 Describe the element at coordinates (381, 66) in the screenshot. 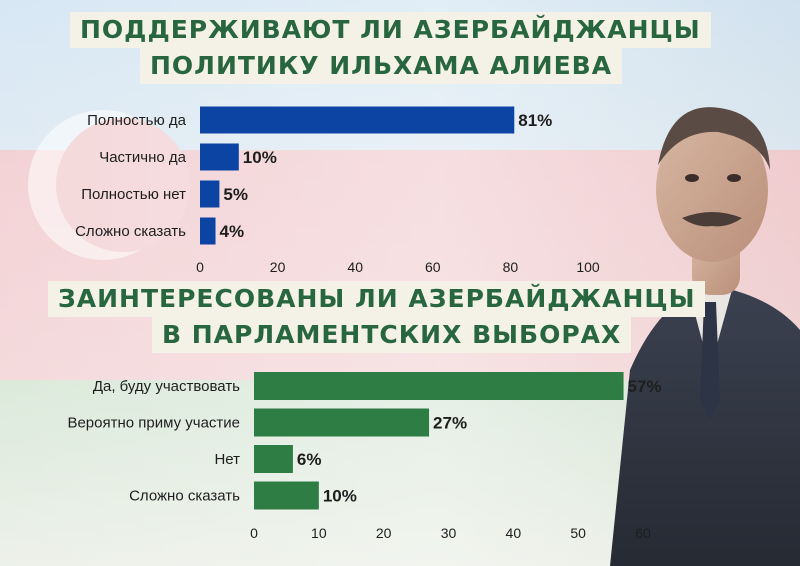

I see `chart1-title-line2: ПОЛИТИКУ ИЛЬХАМА АЛИЕВА` at that location.